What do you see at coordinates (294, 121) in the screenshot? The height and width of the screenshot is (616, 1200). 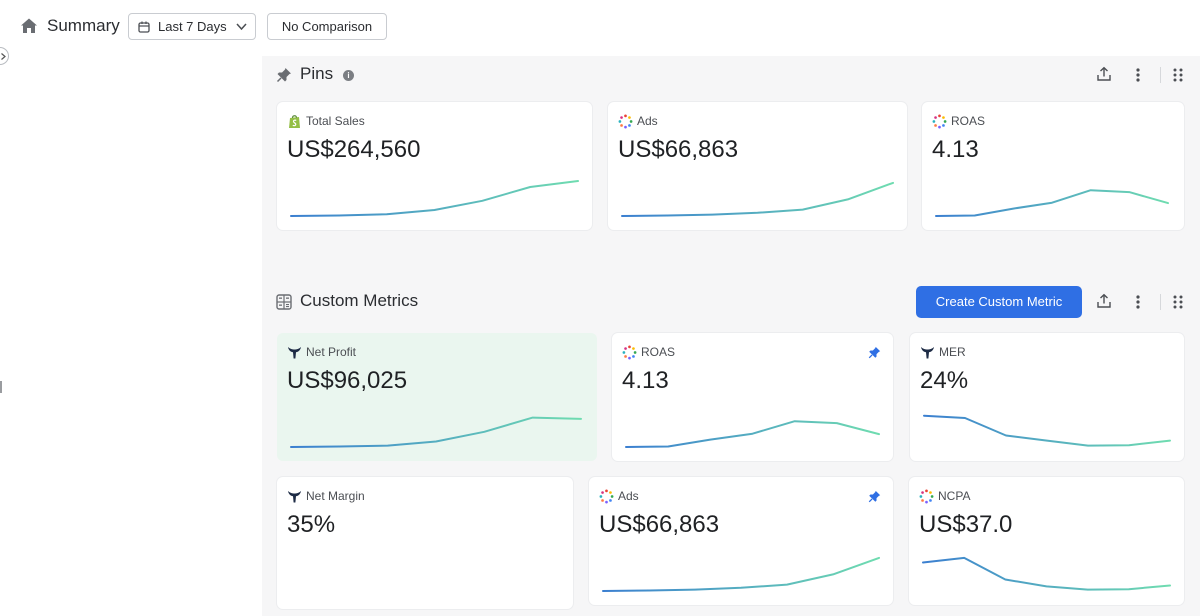 I see `shopify-icon` at bounding box center [294, 121].